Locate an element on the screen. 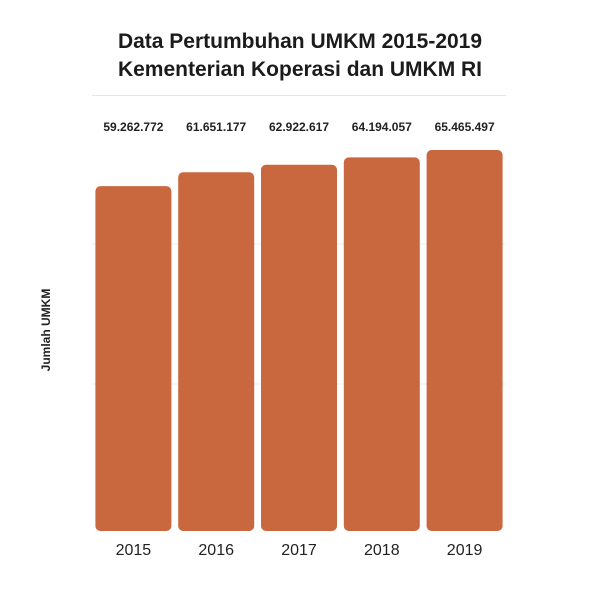 This screenshot has width=600, height=600. x-tick-label-2019: 2019 is located at coordinates (465, 550).